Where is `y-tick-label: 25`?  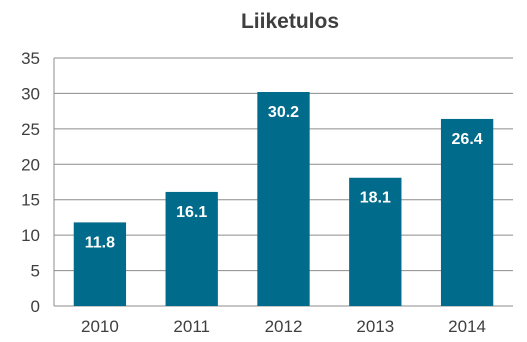
y-tick-label: 25 is located at coordinates (30, 129).